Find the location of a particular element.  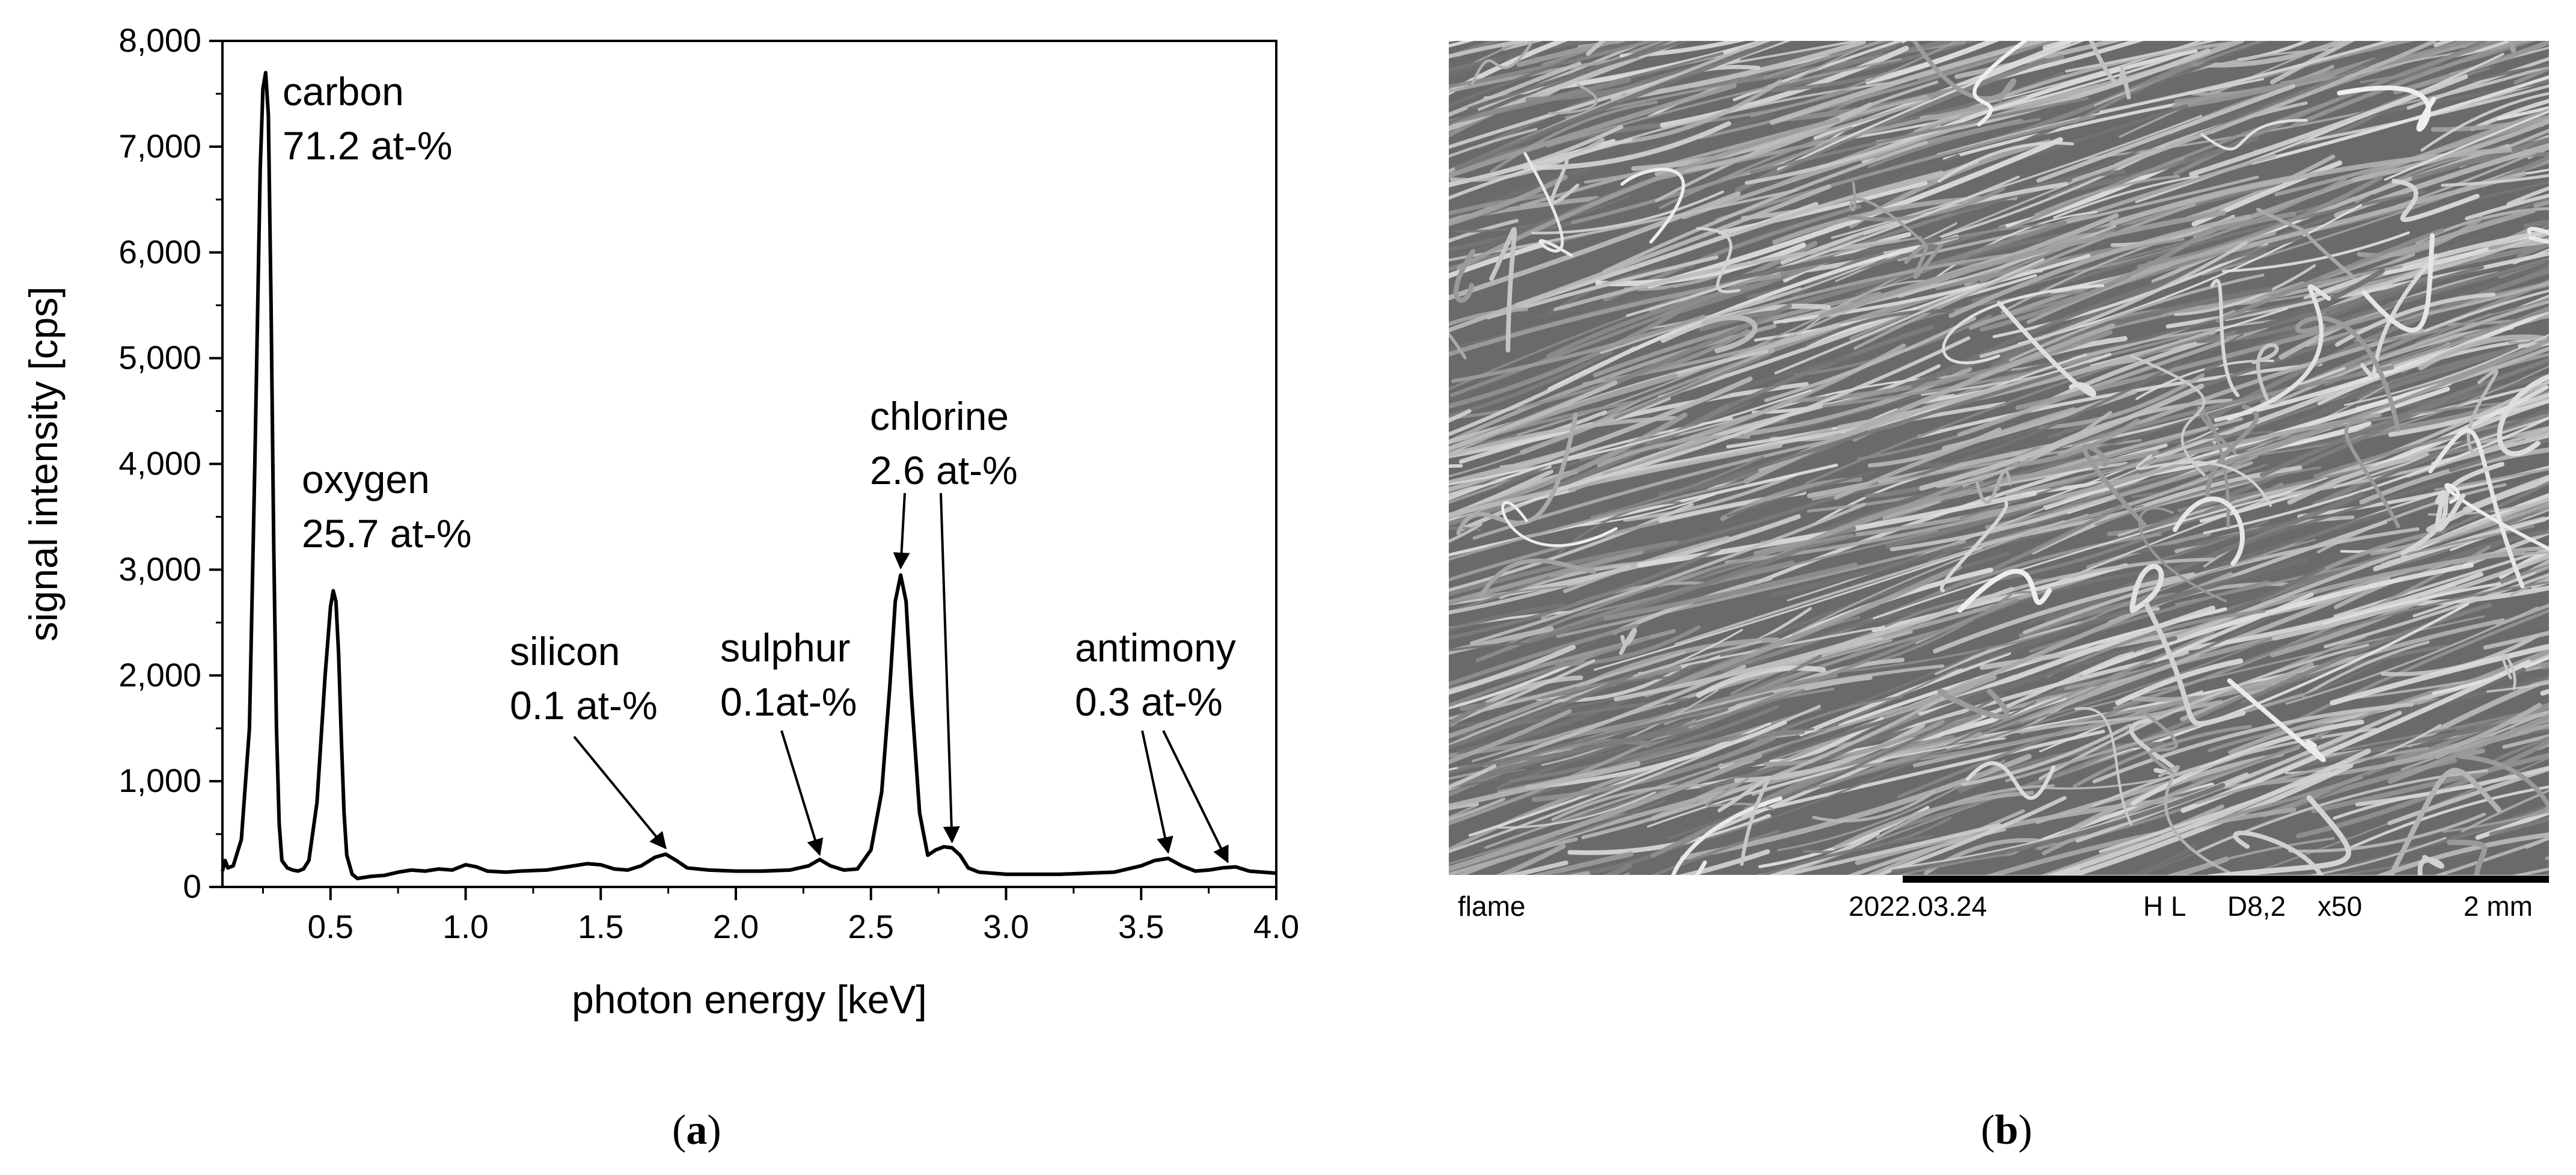

x-tick-label: 2.5 is located at coordinates (871, 926).